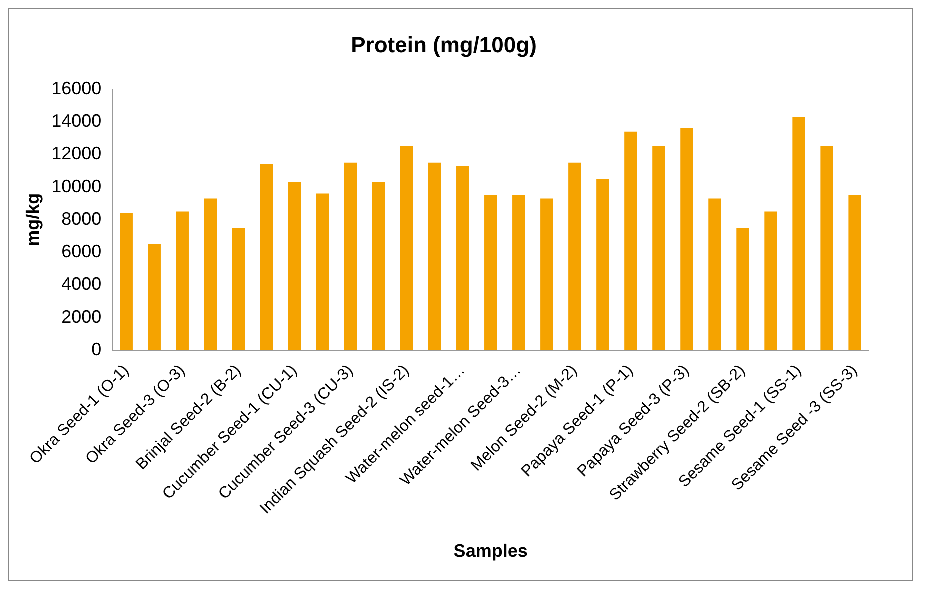  Describe the element at coordinates (444, 45) in the screenshot. I see `chart-title: Protein (mg/100g)` at that location.